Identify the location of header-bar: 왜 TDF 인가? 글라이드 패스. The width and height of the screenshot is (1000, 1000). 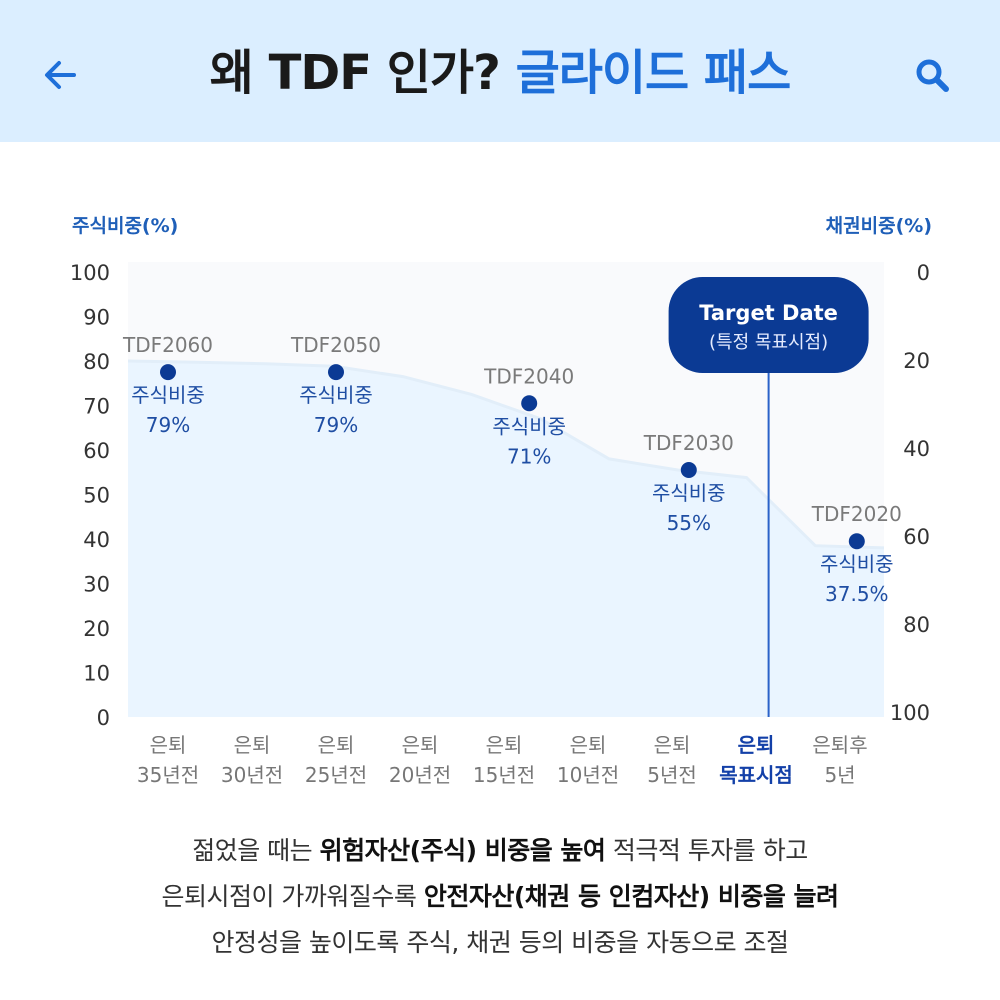
(500, 71).